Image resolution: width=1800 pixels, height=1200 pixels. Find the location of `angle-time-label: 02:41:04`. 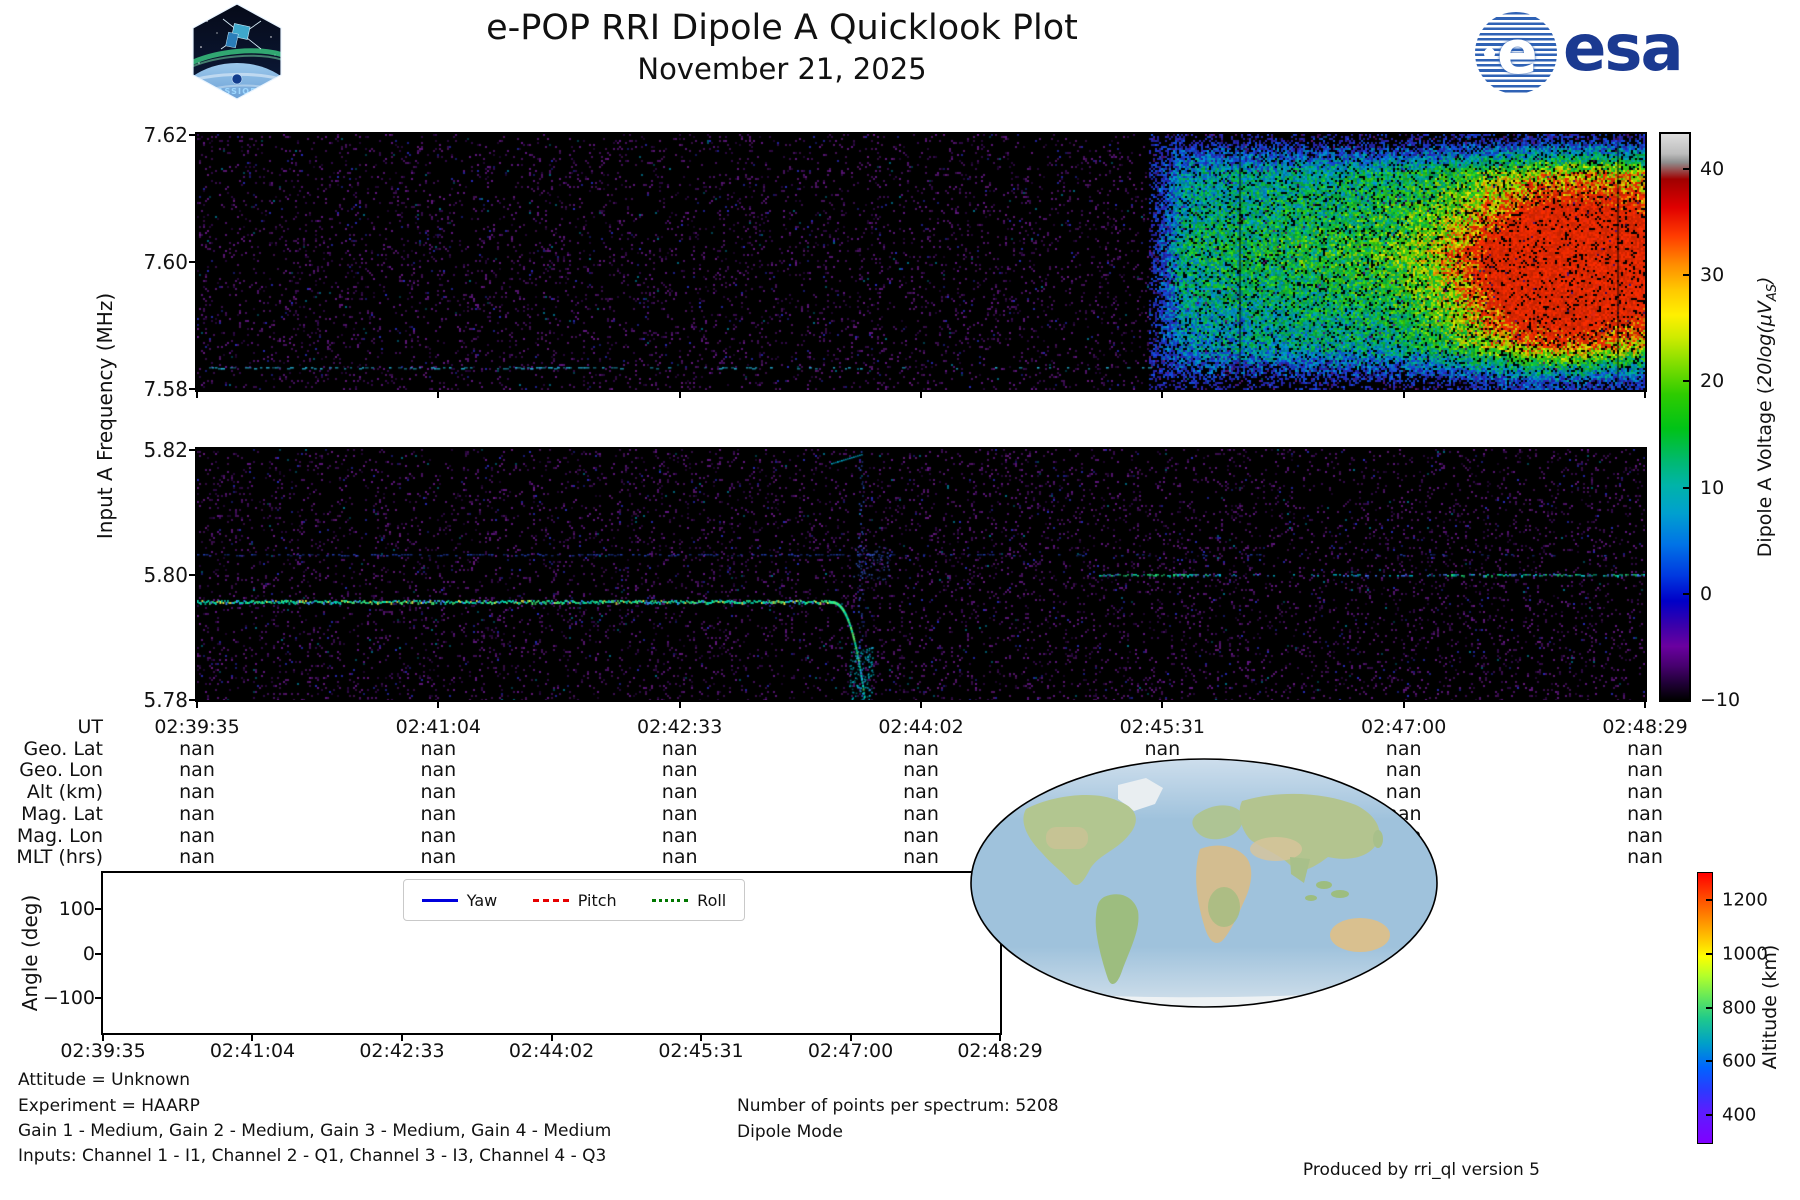

angle-time-label: 02:41:04 is located at coordinates (252, 1051).